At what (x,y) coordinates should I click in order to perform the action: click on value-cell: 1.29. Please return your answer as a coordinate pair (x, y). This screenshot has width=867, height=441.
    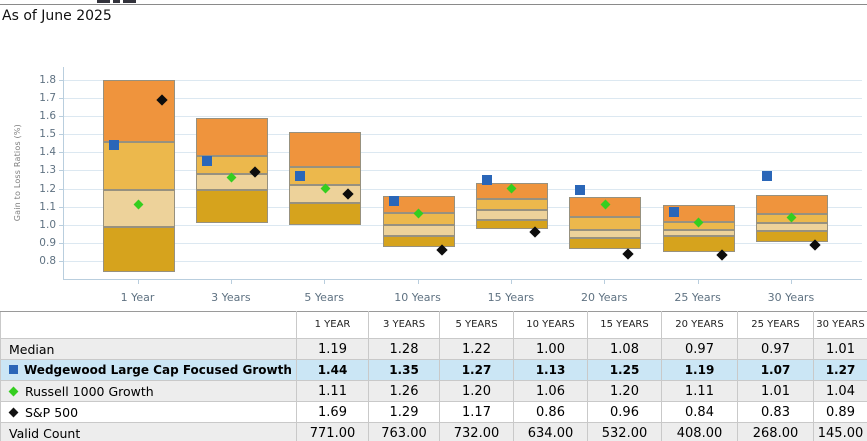
    Looking at the image, I should click on (404, 412).